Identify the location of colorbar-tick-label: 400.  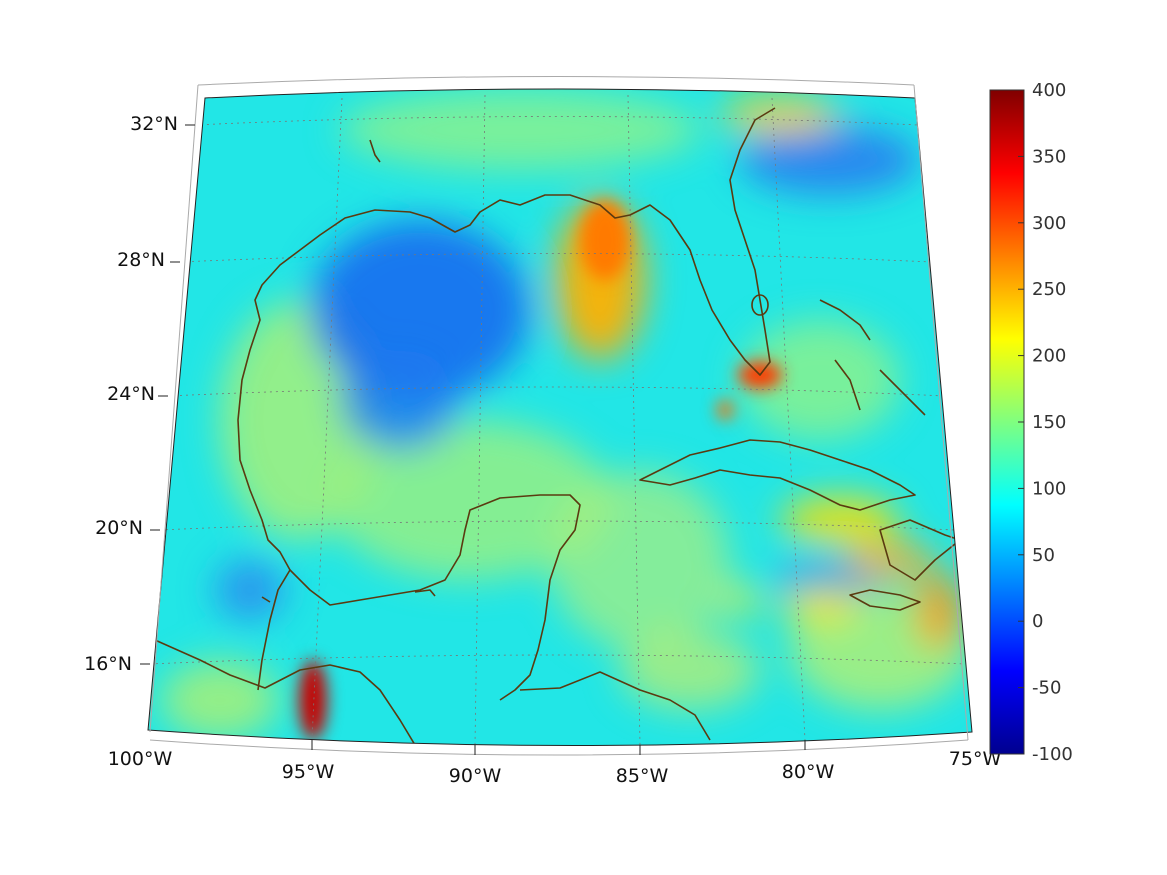
(1049, 90).